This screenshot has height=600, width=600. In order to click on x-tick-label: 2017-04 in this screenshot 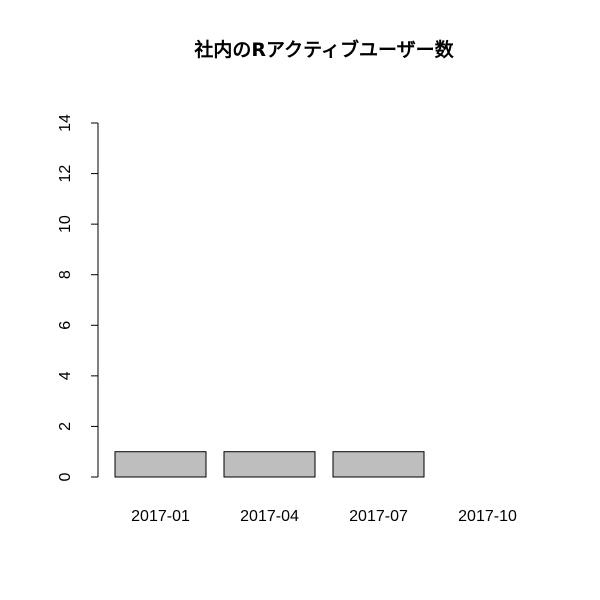, I will do `click(269, 516)`.